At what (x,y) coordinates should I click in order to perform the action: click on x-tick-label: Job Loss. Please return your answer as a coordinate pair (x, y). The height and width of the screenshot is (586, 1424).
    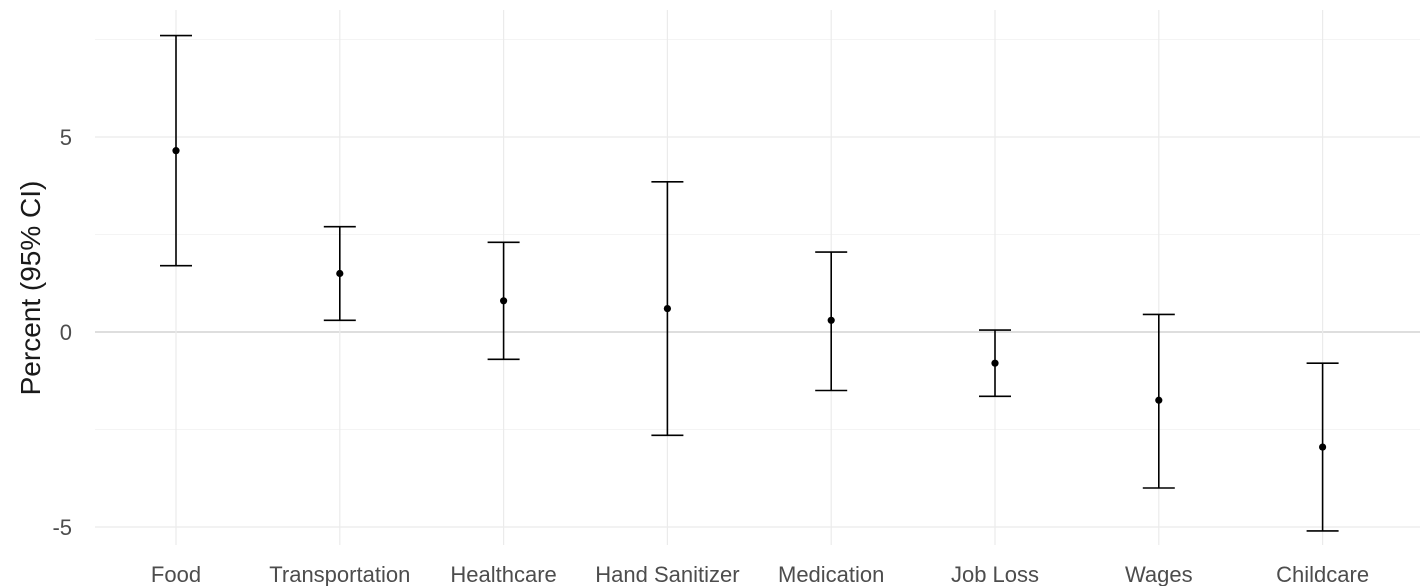
    Looking at the image, I should click on (995, 574).